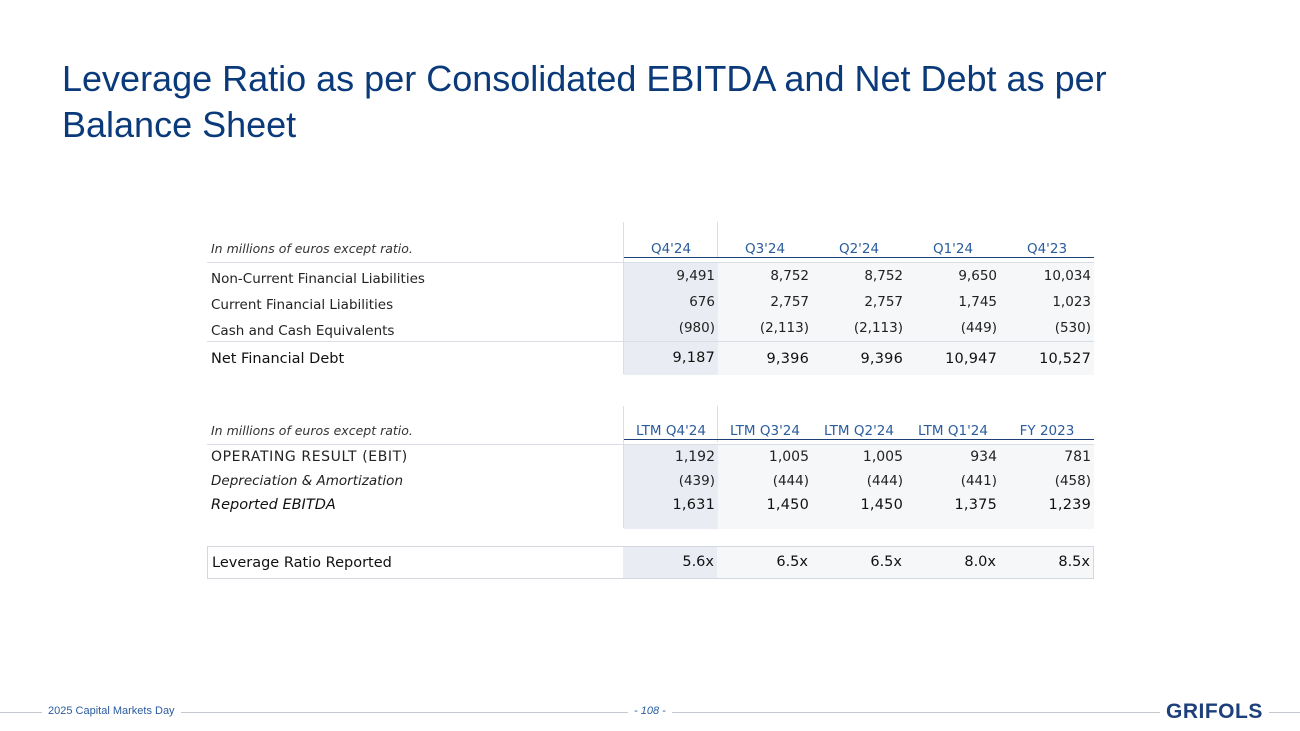  Describe the element at coordinates (671, 328) in the screenshot. I see `table-cell: (980)` at that location.